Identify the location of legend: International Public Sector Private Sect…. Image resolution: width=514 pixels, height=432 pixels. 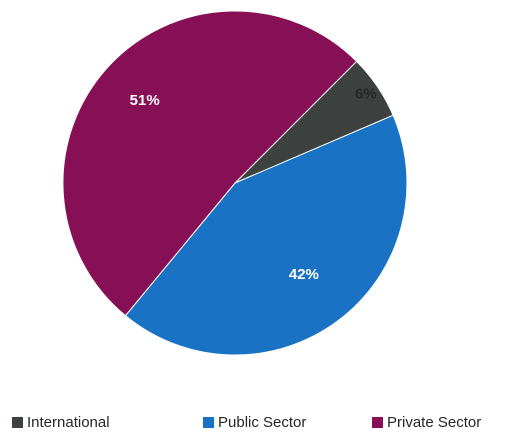
(257, 422).